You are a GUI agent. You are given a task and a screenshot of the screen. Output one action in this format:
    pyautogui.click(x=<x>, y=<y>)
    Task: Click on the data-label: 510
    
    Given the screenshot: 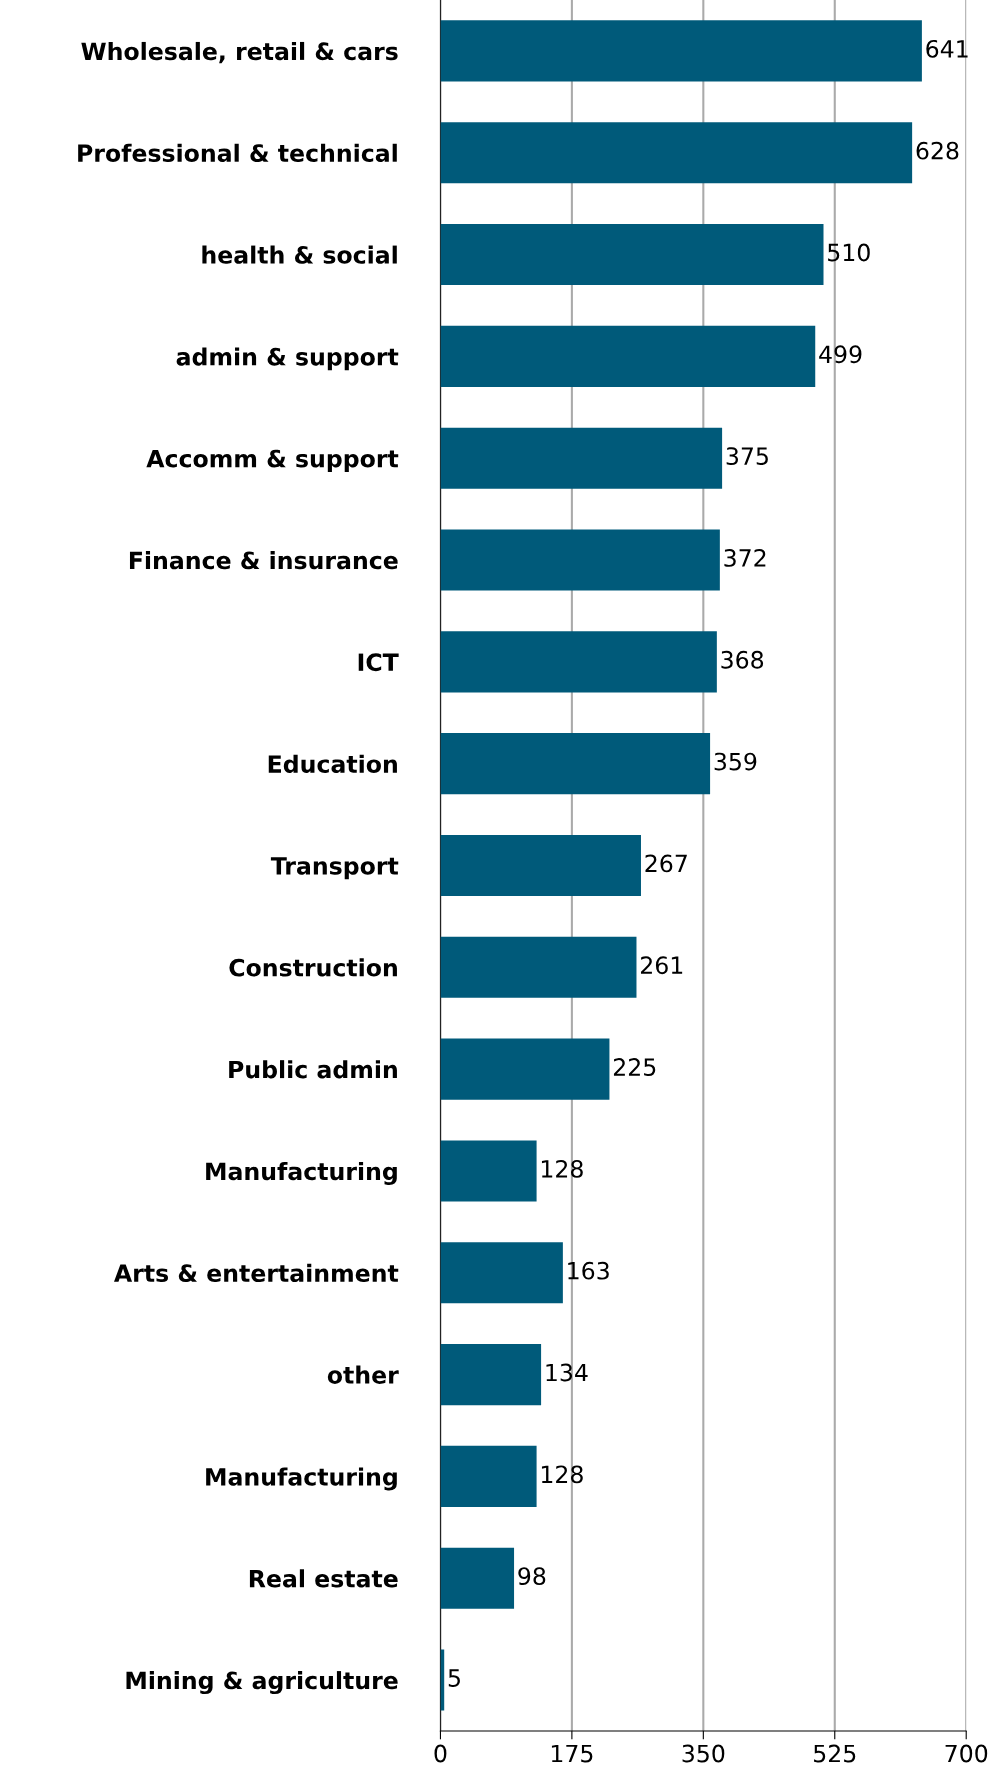 What is the action you would take?
    pyautogui.click(x=849, y=252)
    